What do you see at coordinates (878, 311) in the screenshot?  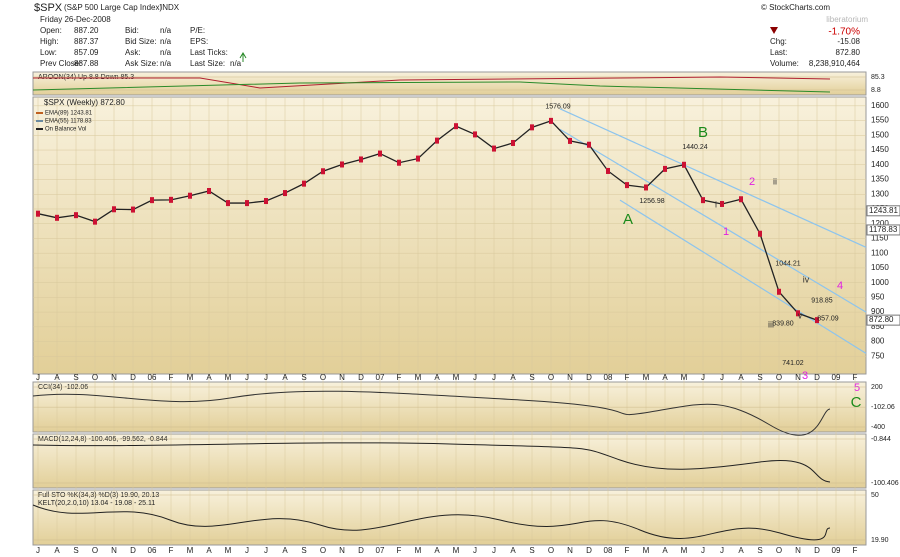 I see `y-tick-label: 900` at bounding box center [878, 311].